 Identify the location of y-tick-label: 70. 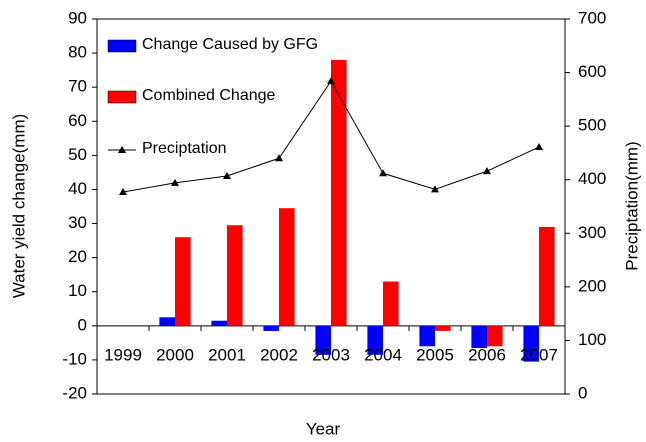
(77, 86).